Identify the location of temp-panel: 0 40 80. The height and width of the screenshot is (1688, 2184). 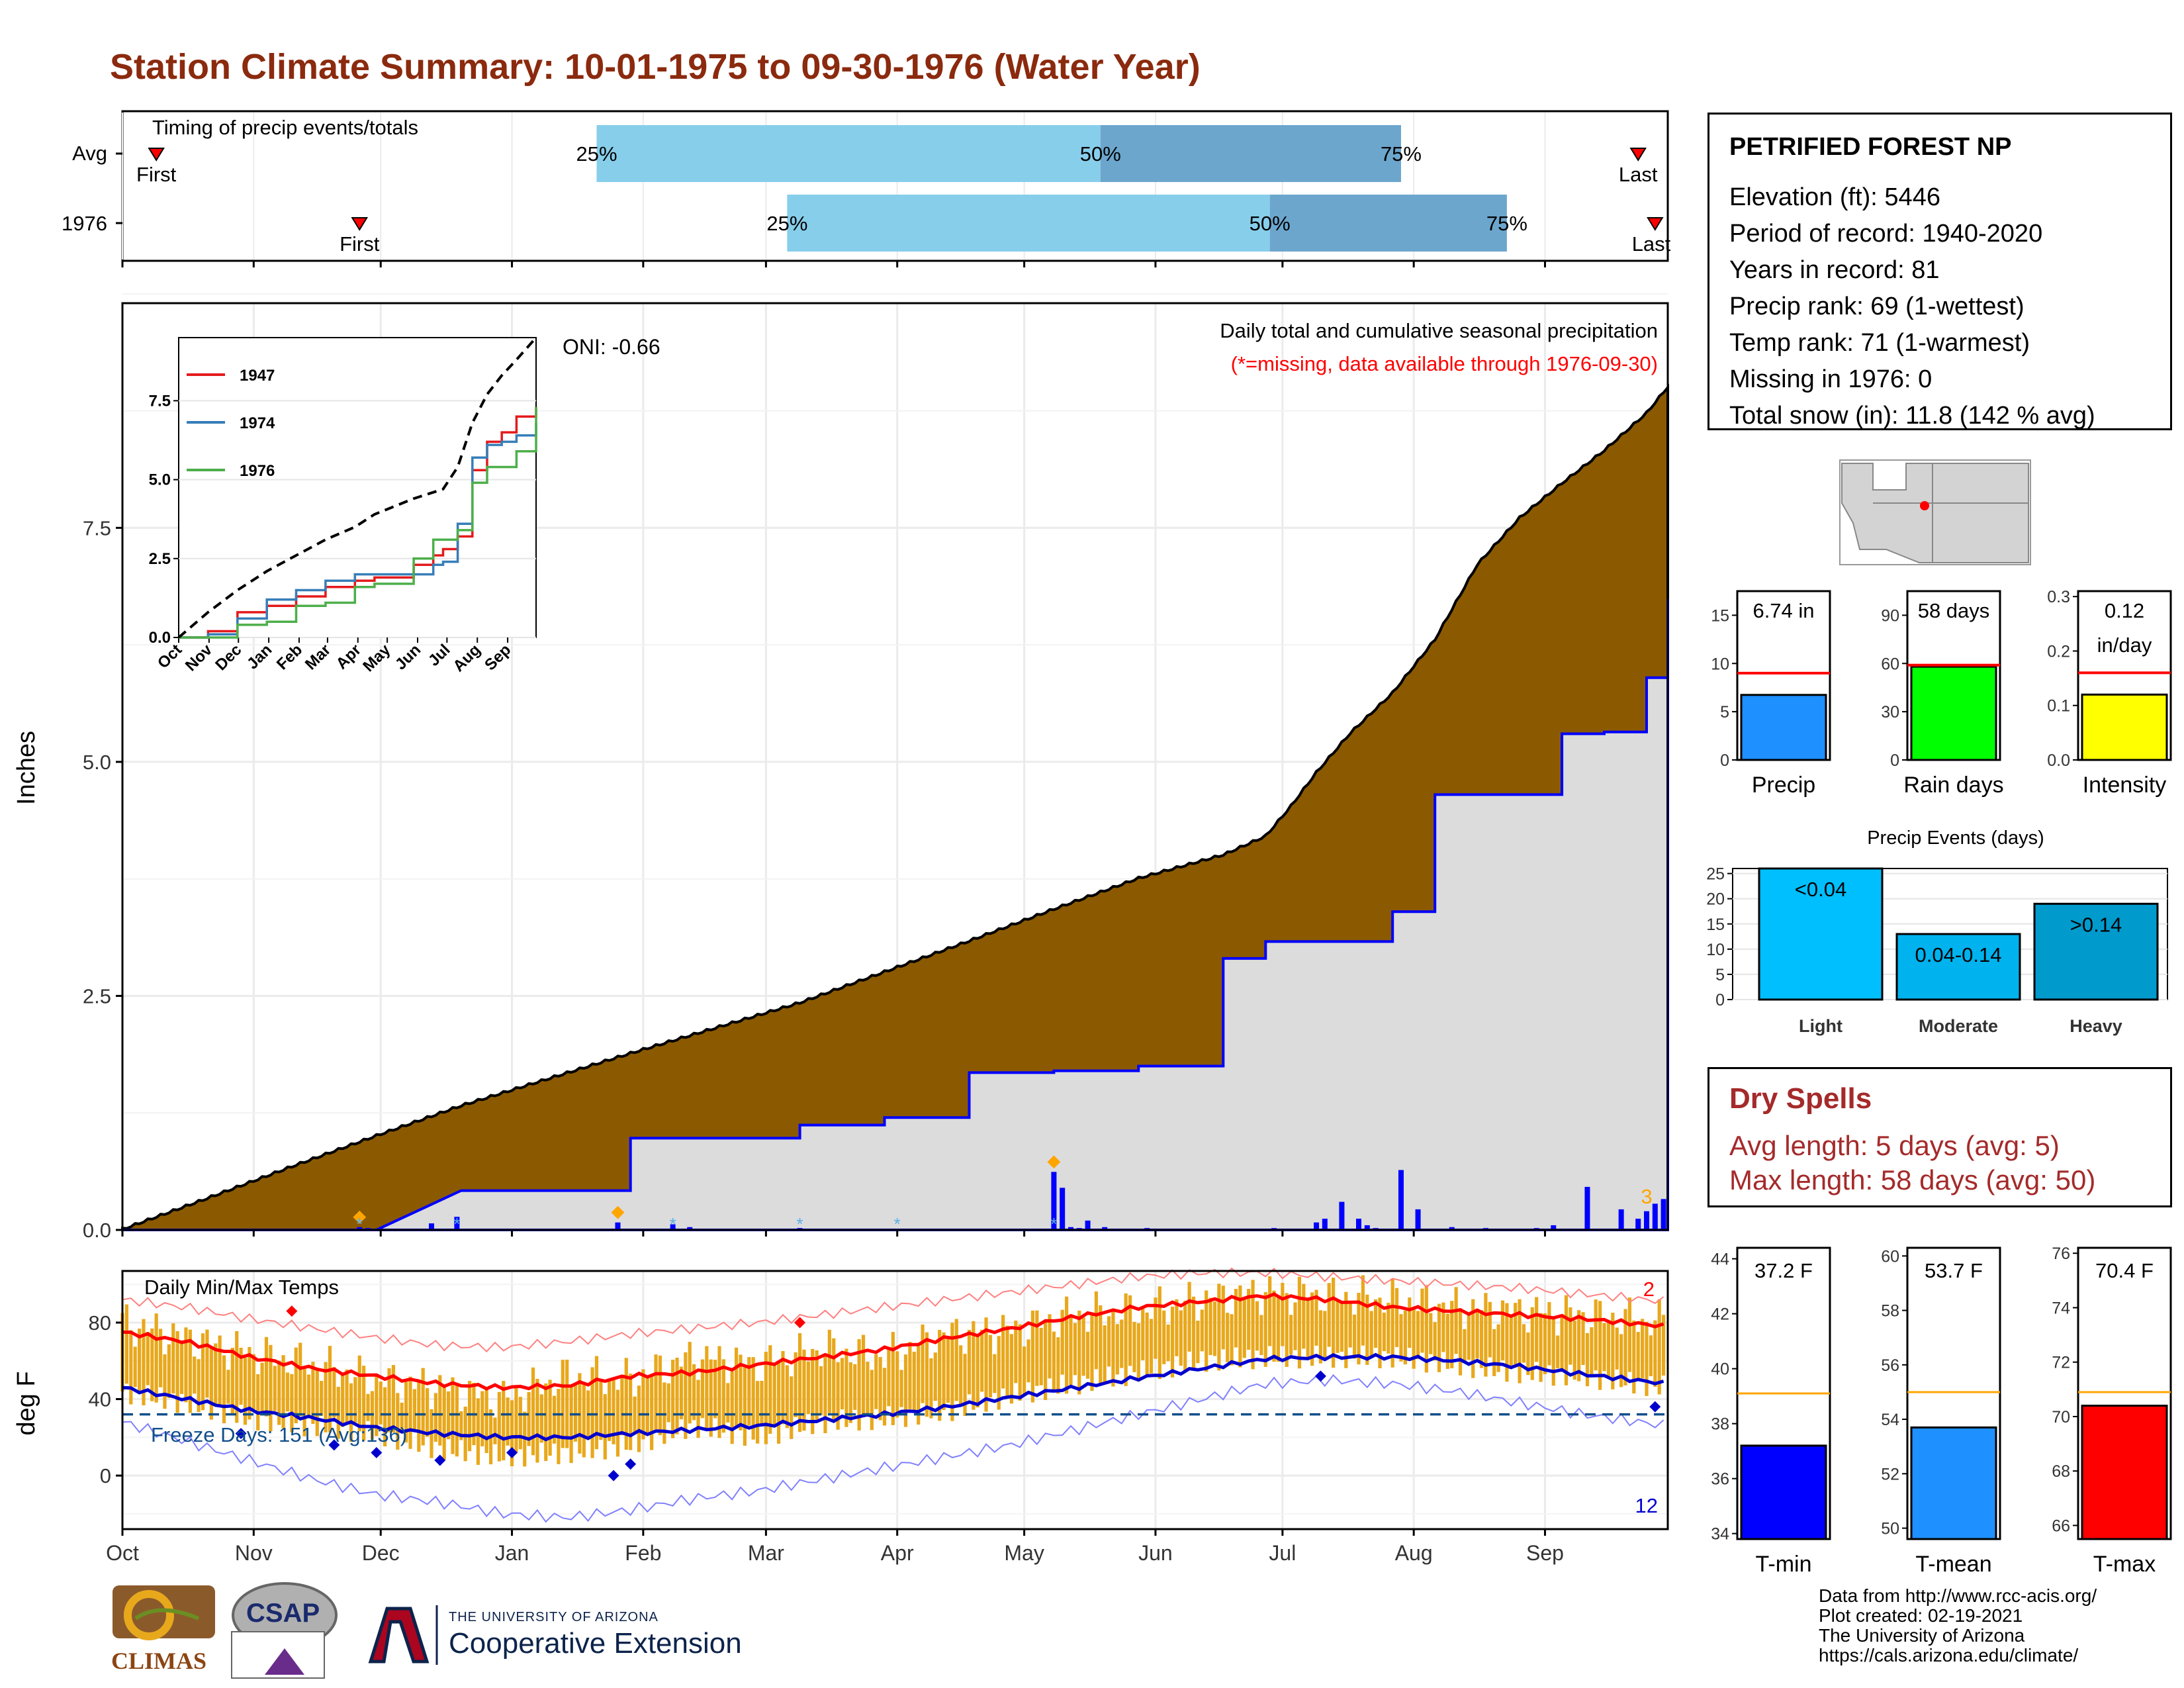
(879, 1398).